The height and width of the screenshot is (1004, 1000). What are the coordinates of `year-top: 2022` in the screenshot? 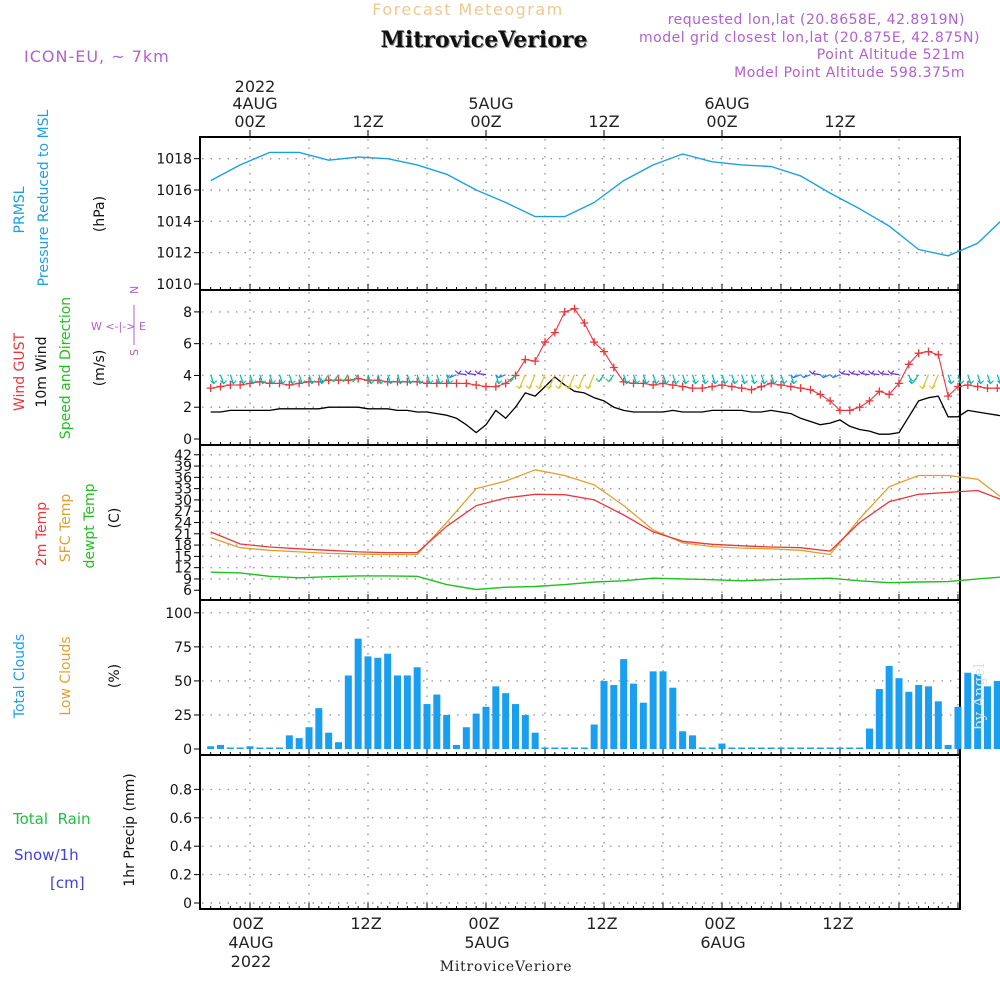 It's located at (255, 86).